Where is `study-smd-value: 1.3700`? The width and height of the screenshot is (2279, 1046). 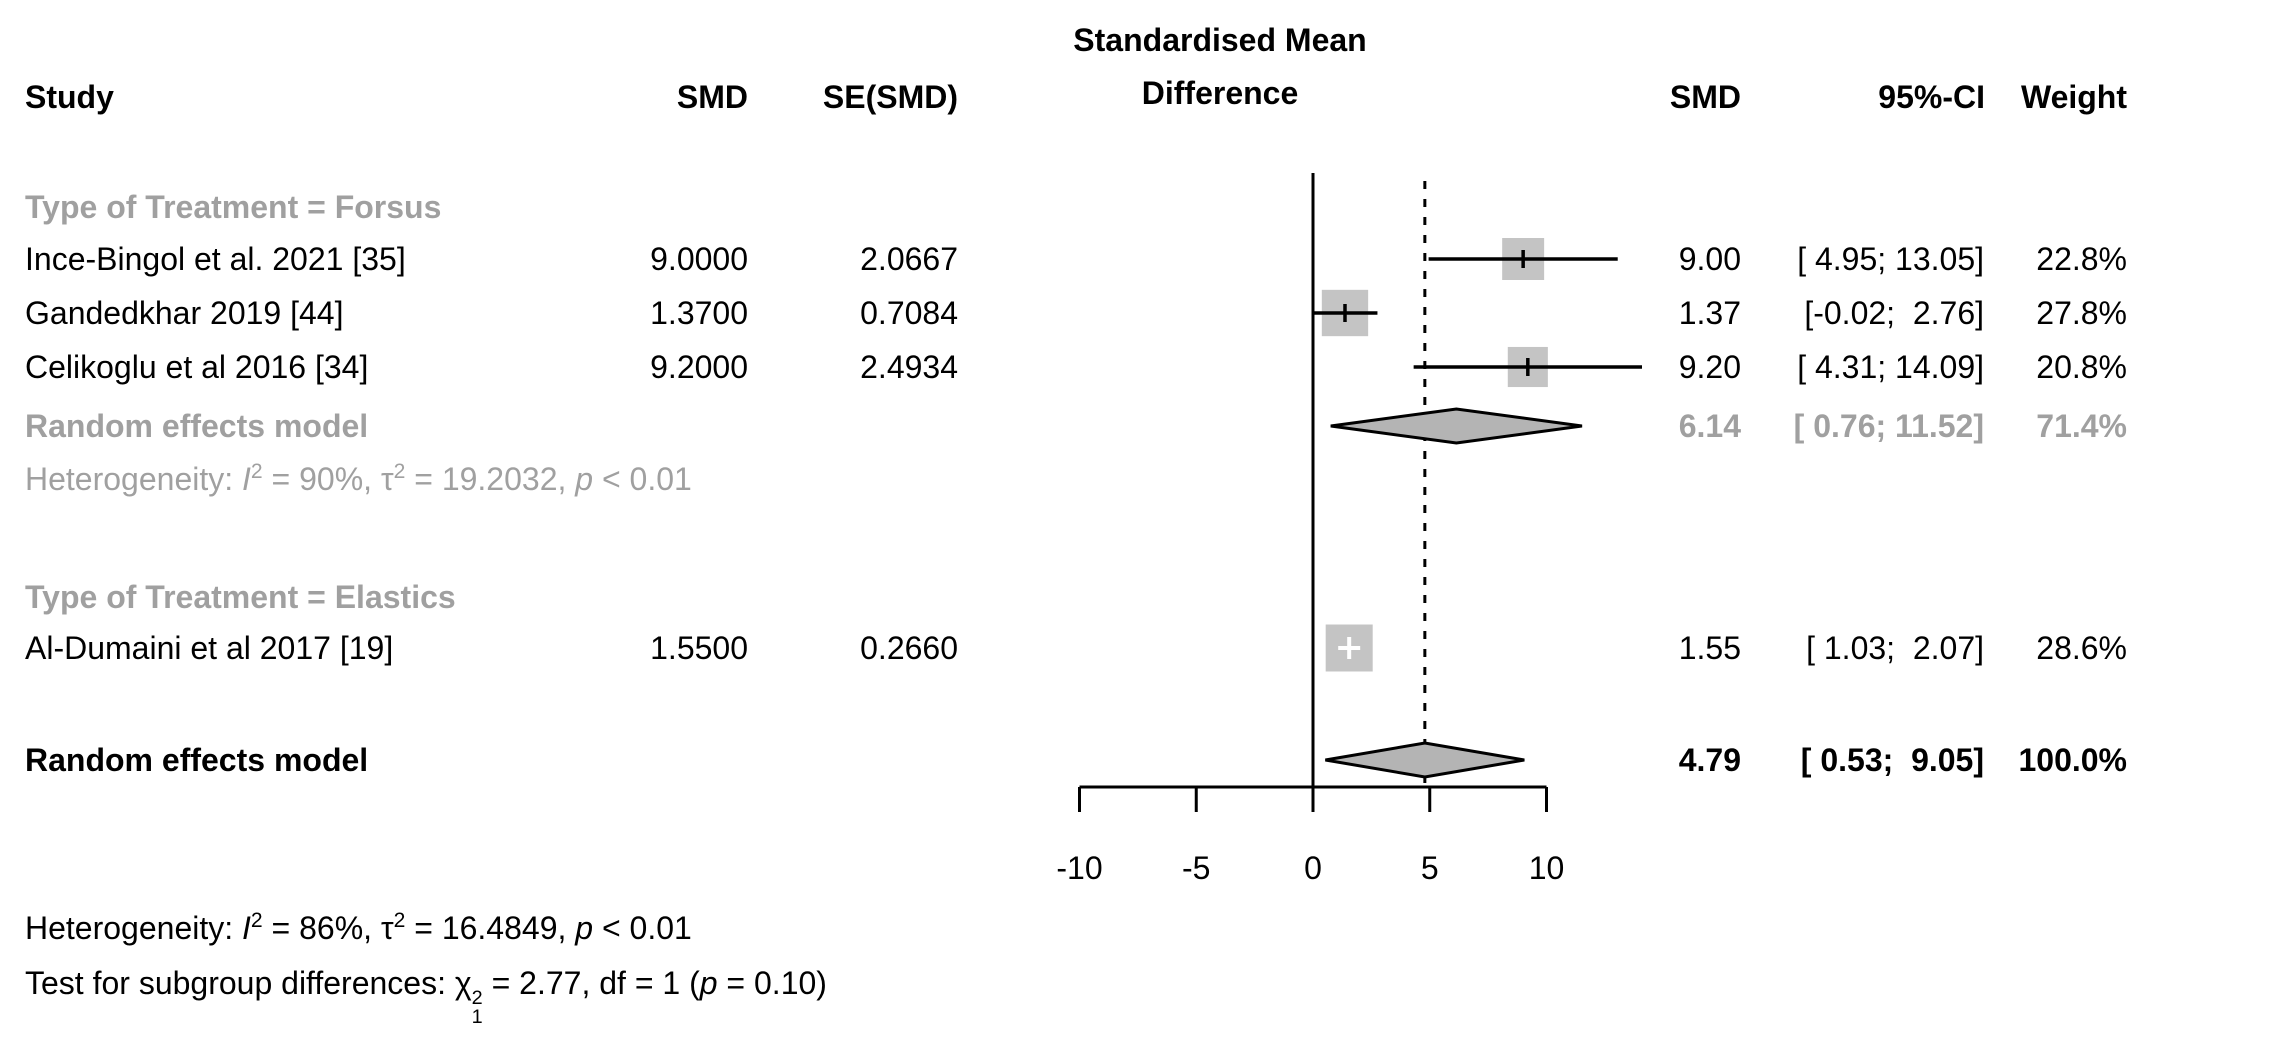 study-smd-value: 1.3700 is located at coordinates (699, 313).